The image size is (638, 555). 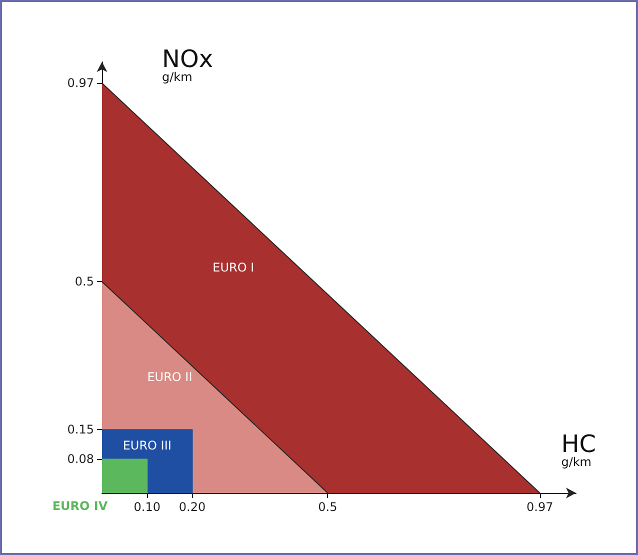 What do you see at coordinates (188, 64) in the screenshot?
I see `y-axis-title: NOx g/km` at bounding box center [188, 64].